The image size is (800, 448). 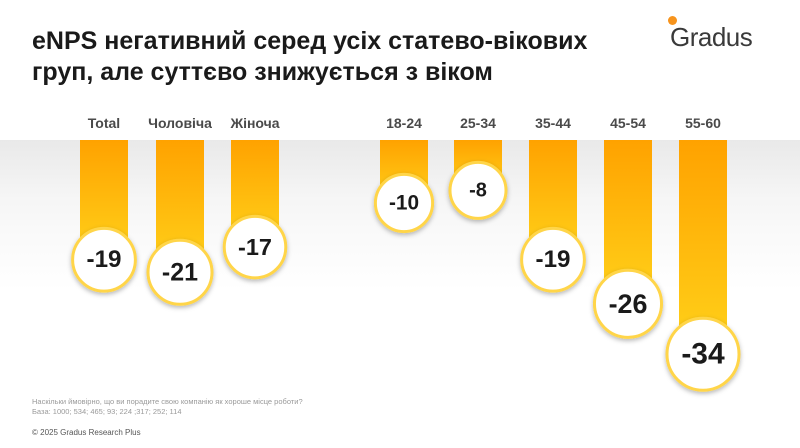 I want to click on copyright: © 2025 Gradus Research Plus, so click(x=86, y=432).